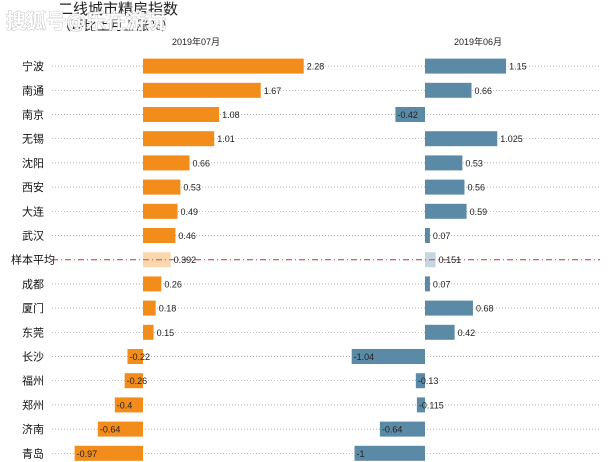  I want to click on data-label: 0.151, so click(450, 260).